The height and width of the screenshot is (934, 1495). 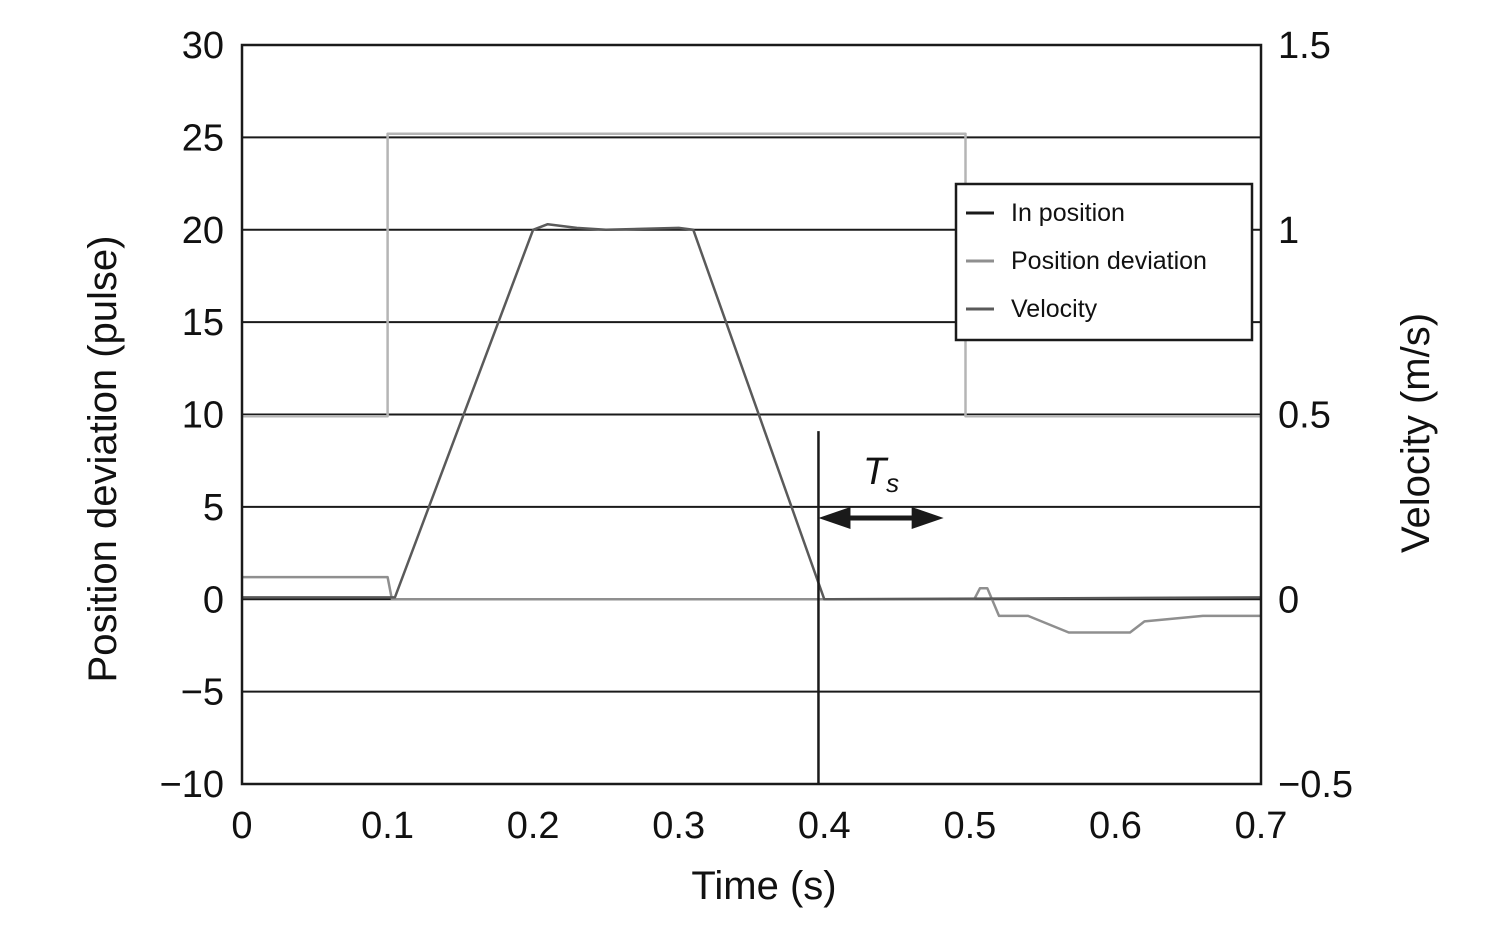 I want to click on y-tick-label: 5, so click(x=213, y=508).